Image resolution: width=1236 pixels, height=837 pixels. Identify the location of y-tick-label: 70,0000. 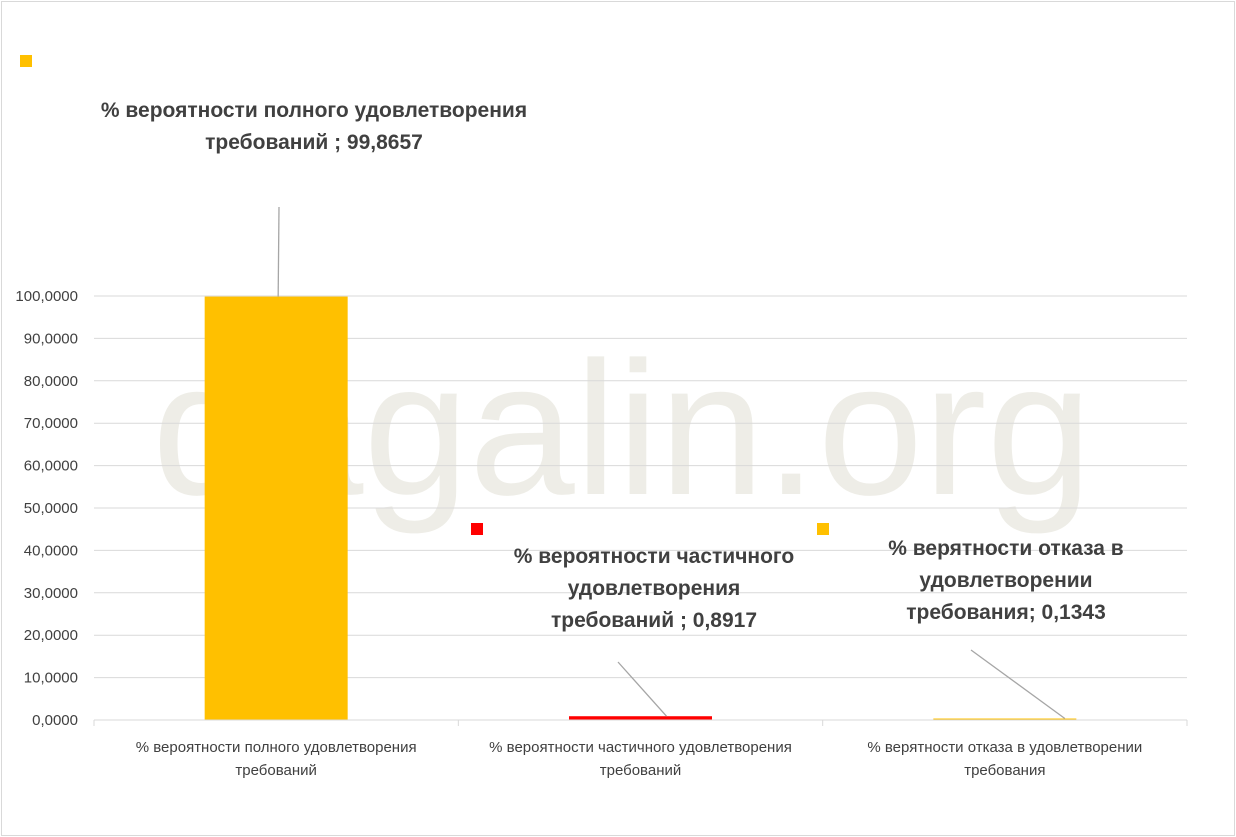
(51, 423).